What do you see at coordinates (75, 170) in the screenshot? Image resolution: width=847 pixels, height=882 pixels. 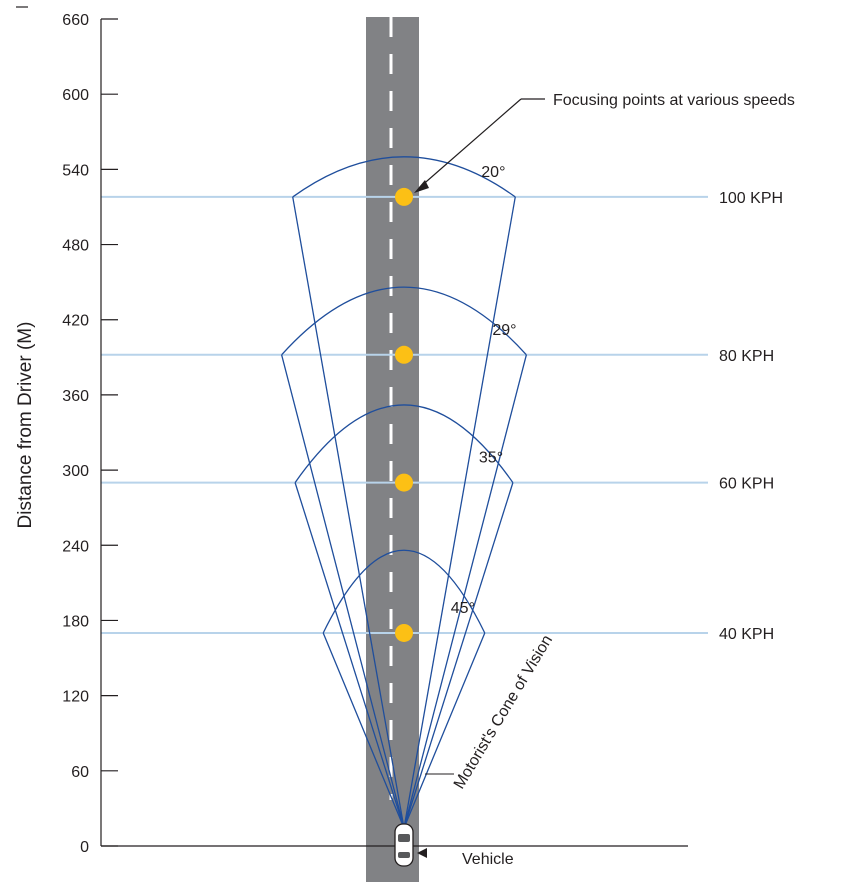 I see `y-tick-label: 540` at bounding box center [75, 170].